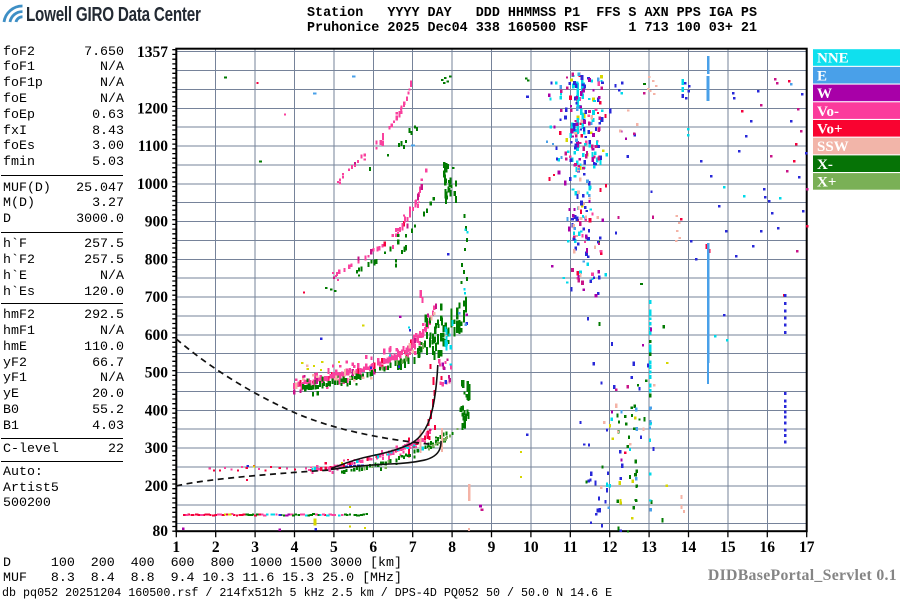  I want to click on svg-text: 11, so click(570, 547).